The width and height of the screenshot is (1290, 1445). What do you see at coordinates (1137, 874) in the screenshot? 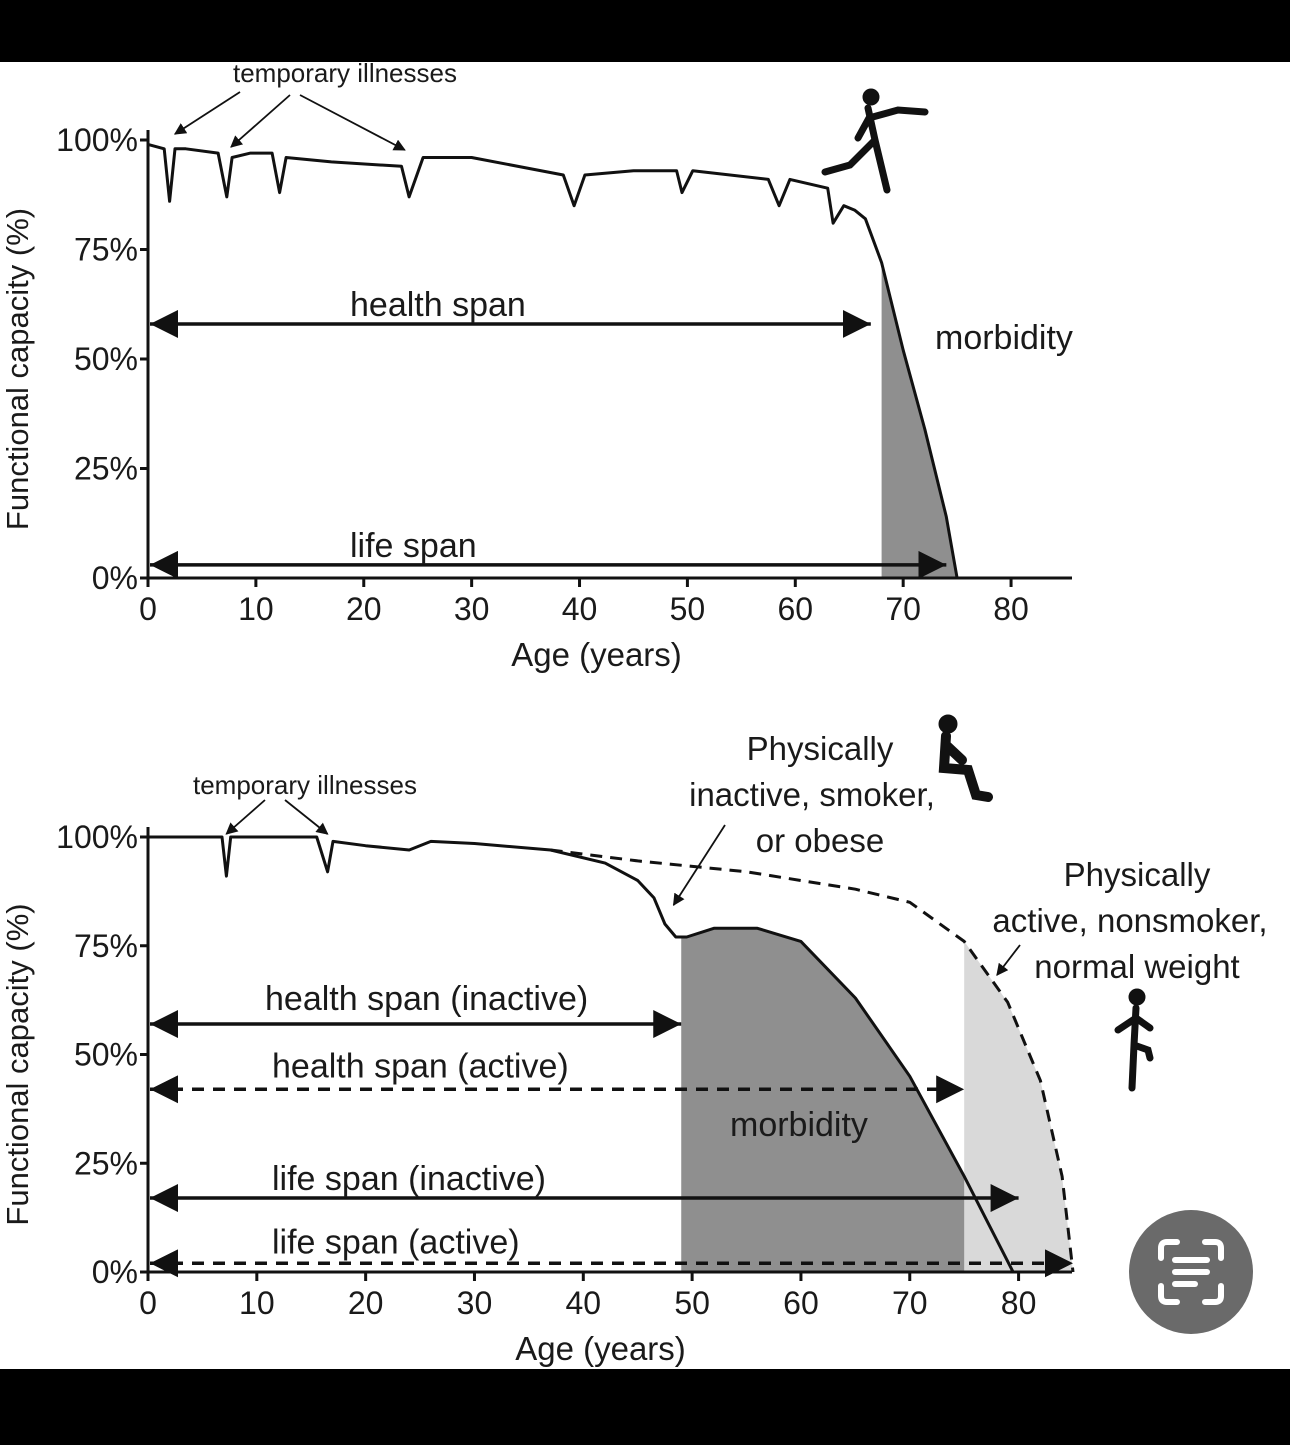
I see `active-label-line: Physically` at bounding box center [1137, 874].